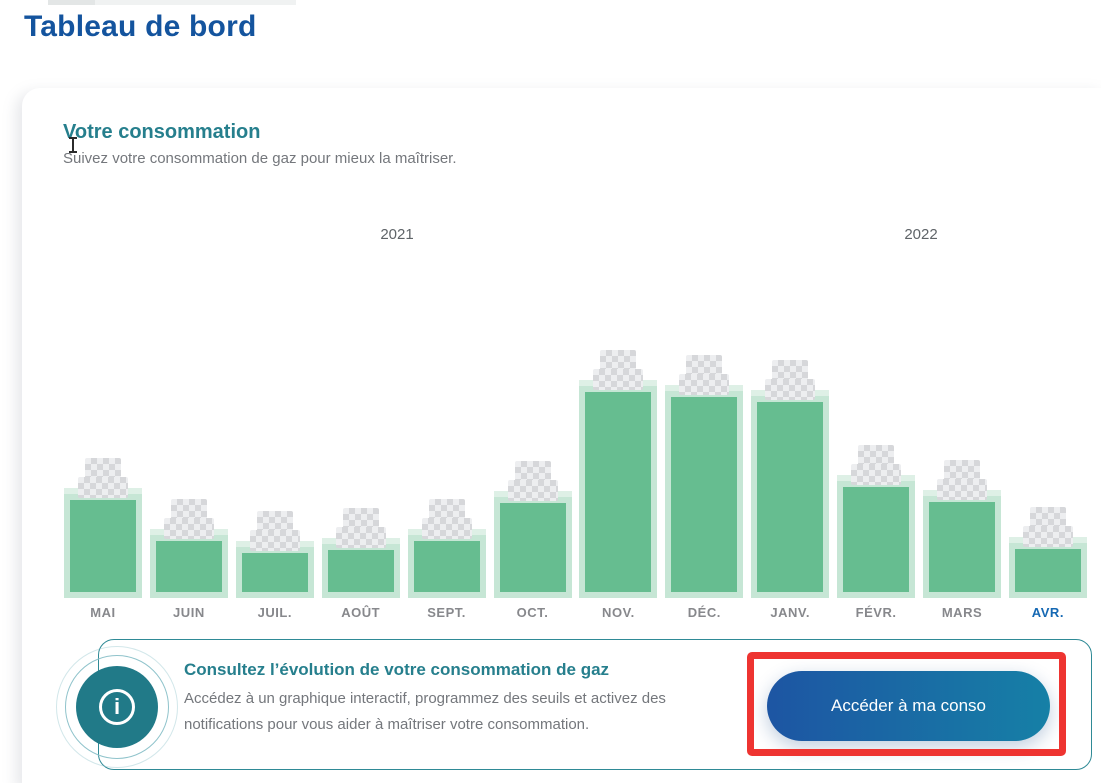 This screenshot has height=783, width=1101. Describe the element at coordinates (140, 26) in the screenshot. I see `page-title: Tableau de bord` at that location.